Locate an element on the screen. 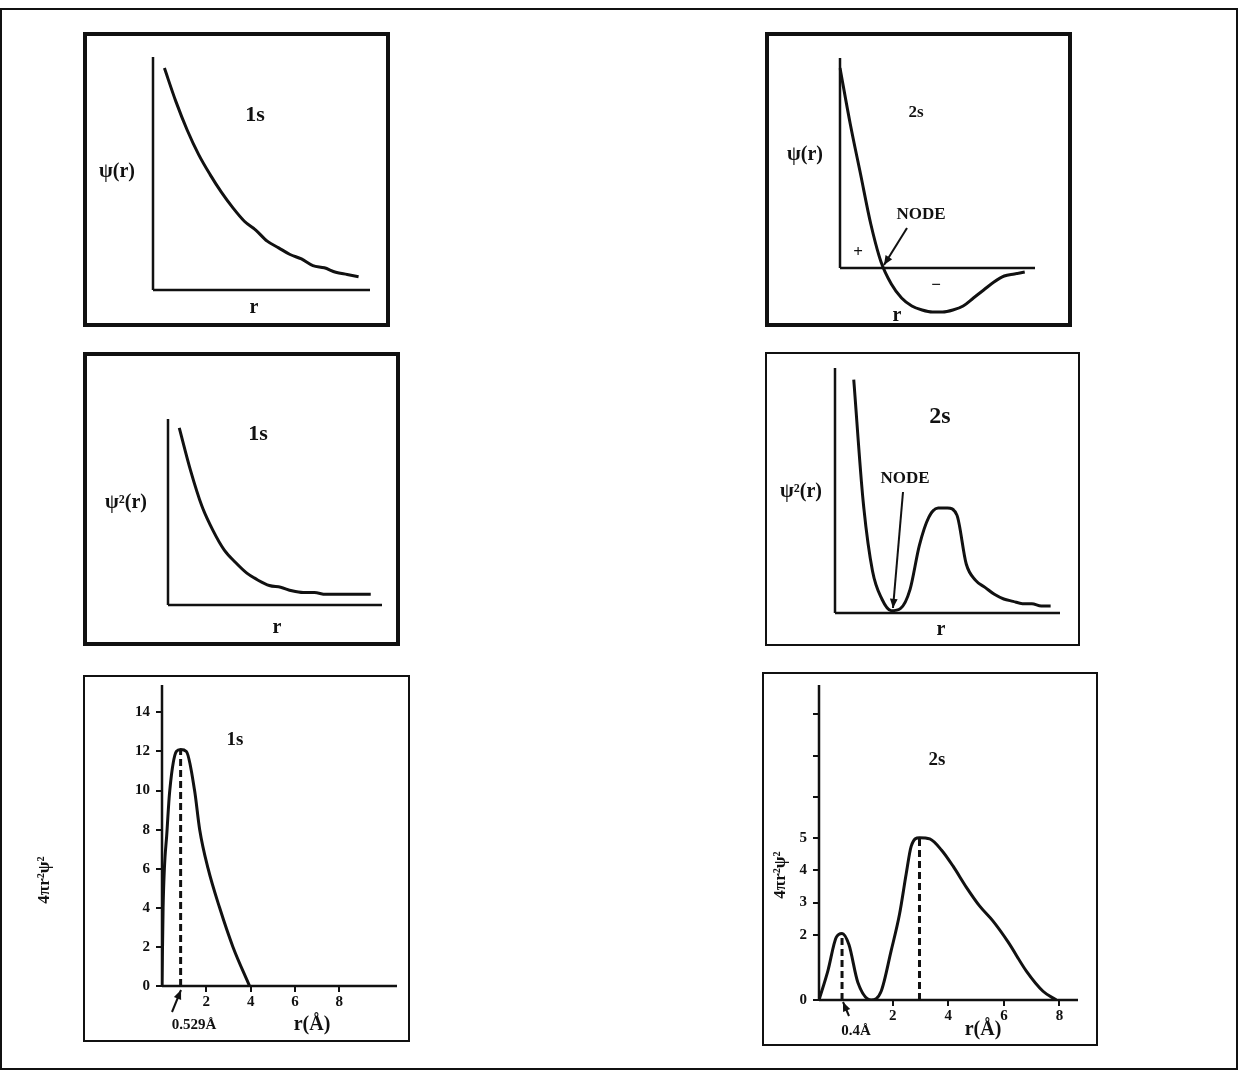  ref-line-label: 0.529Å is located at coordinates (194, 1023).